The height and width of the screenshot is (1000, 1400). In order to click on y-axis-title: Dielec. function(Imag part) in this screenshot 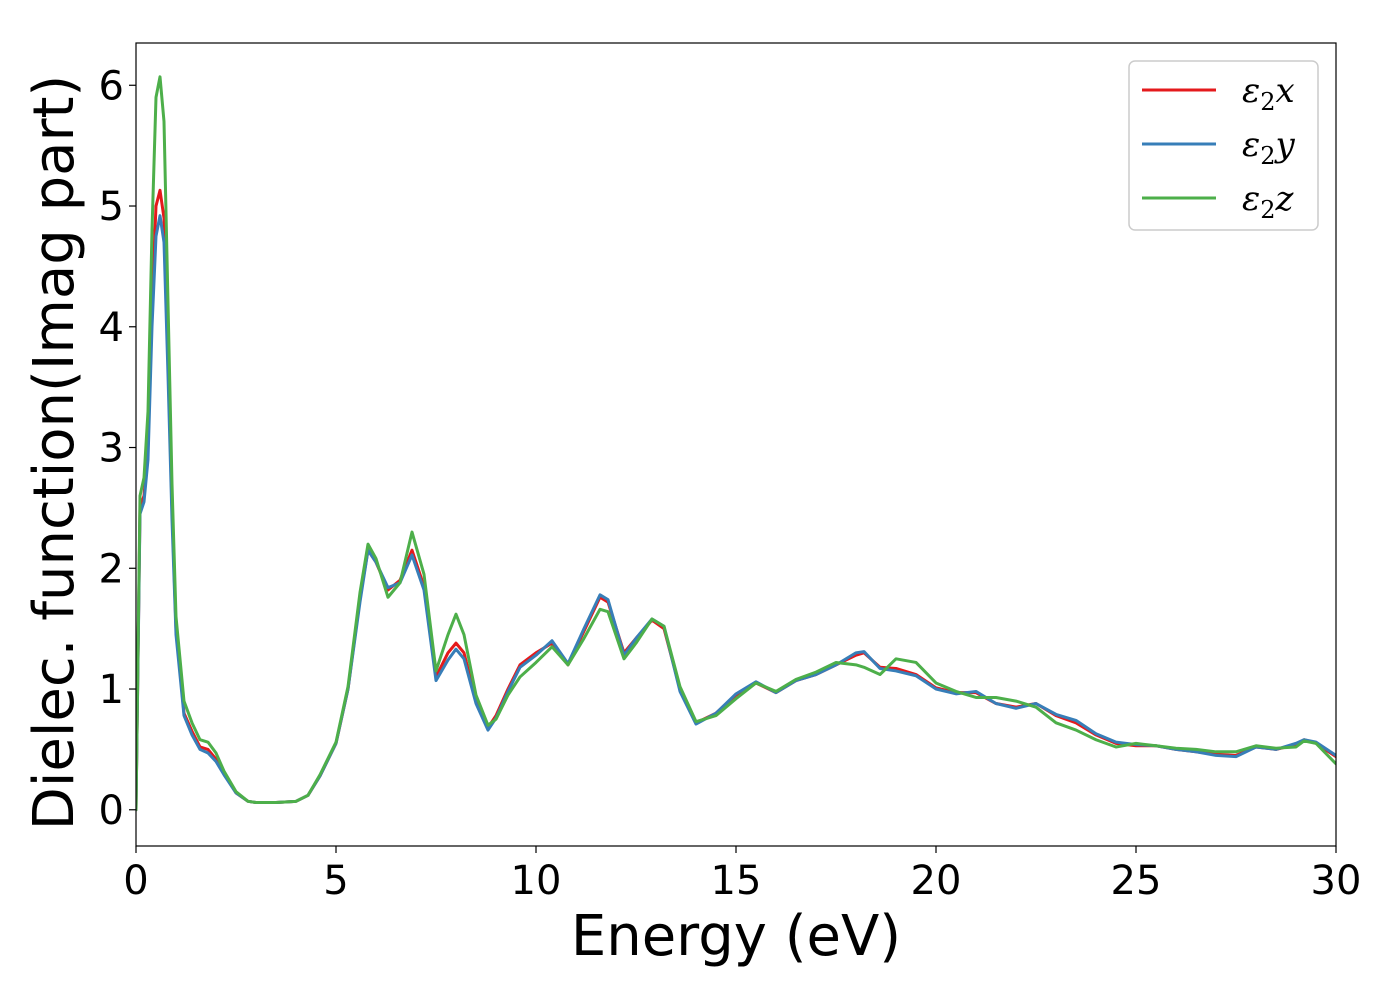, I will do `click(54, 453)`.